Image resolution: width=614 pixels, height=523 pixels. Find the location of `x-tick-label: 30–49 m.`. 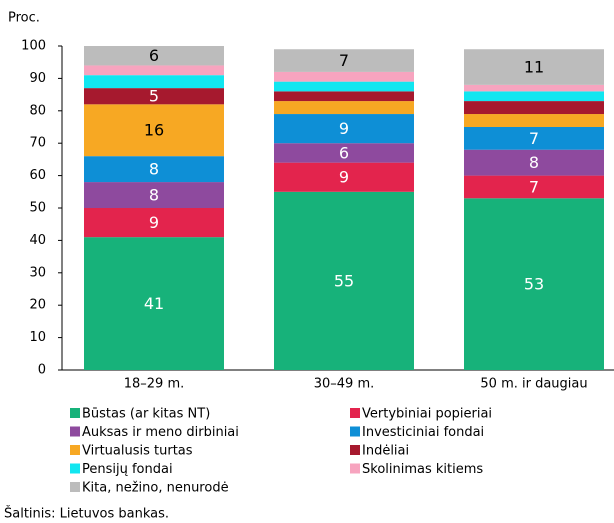

x-tick-label: 30–49 m. is located at coordinates (344, 384).